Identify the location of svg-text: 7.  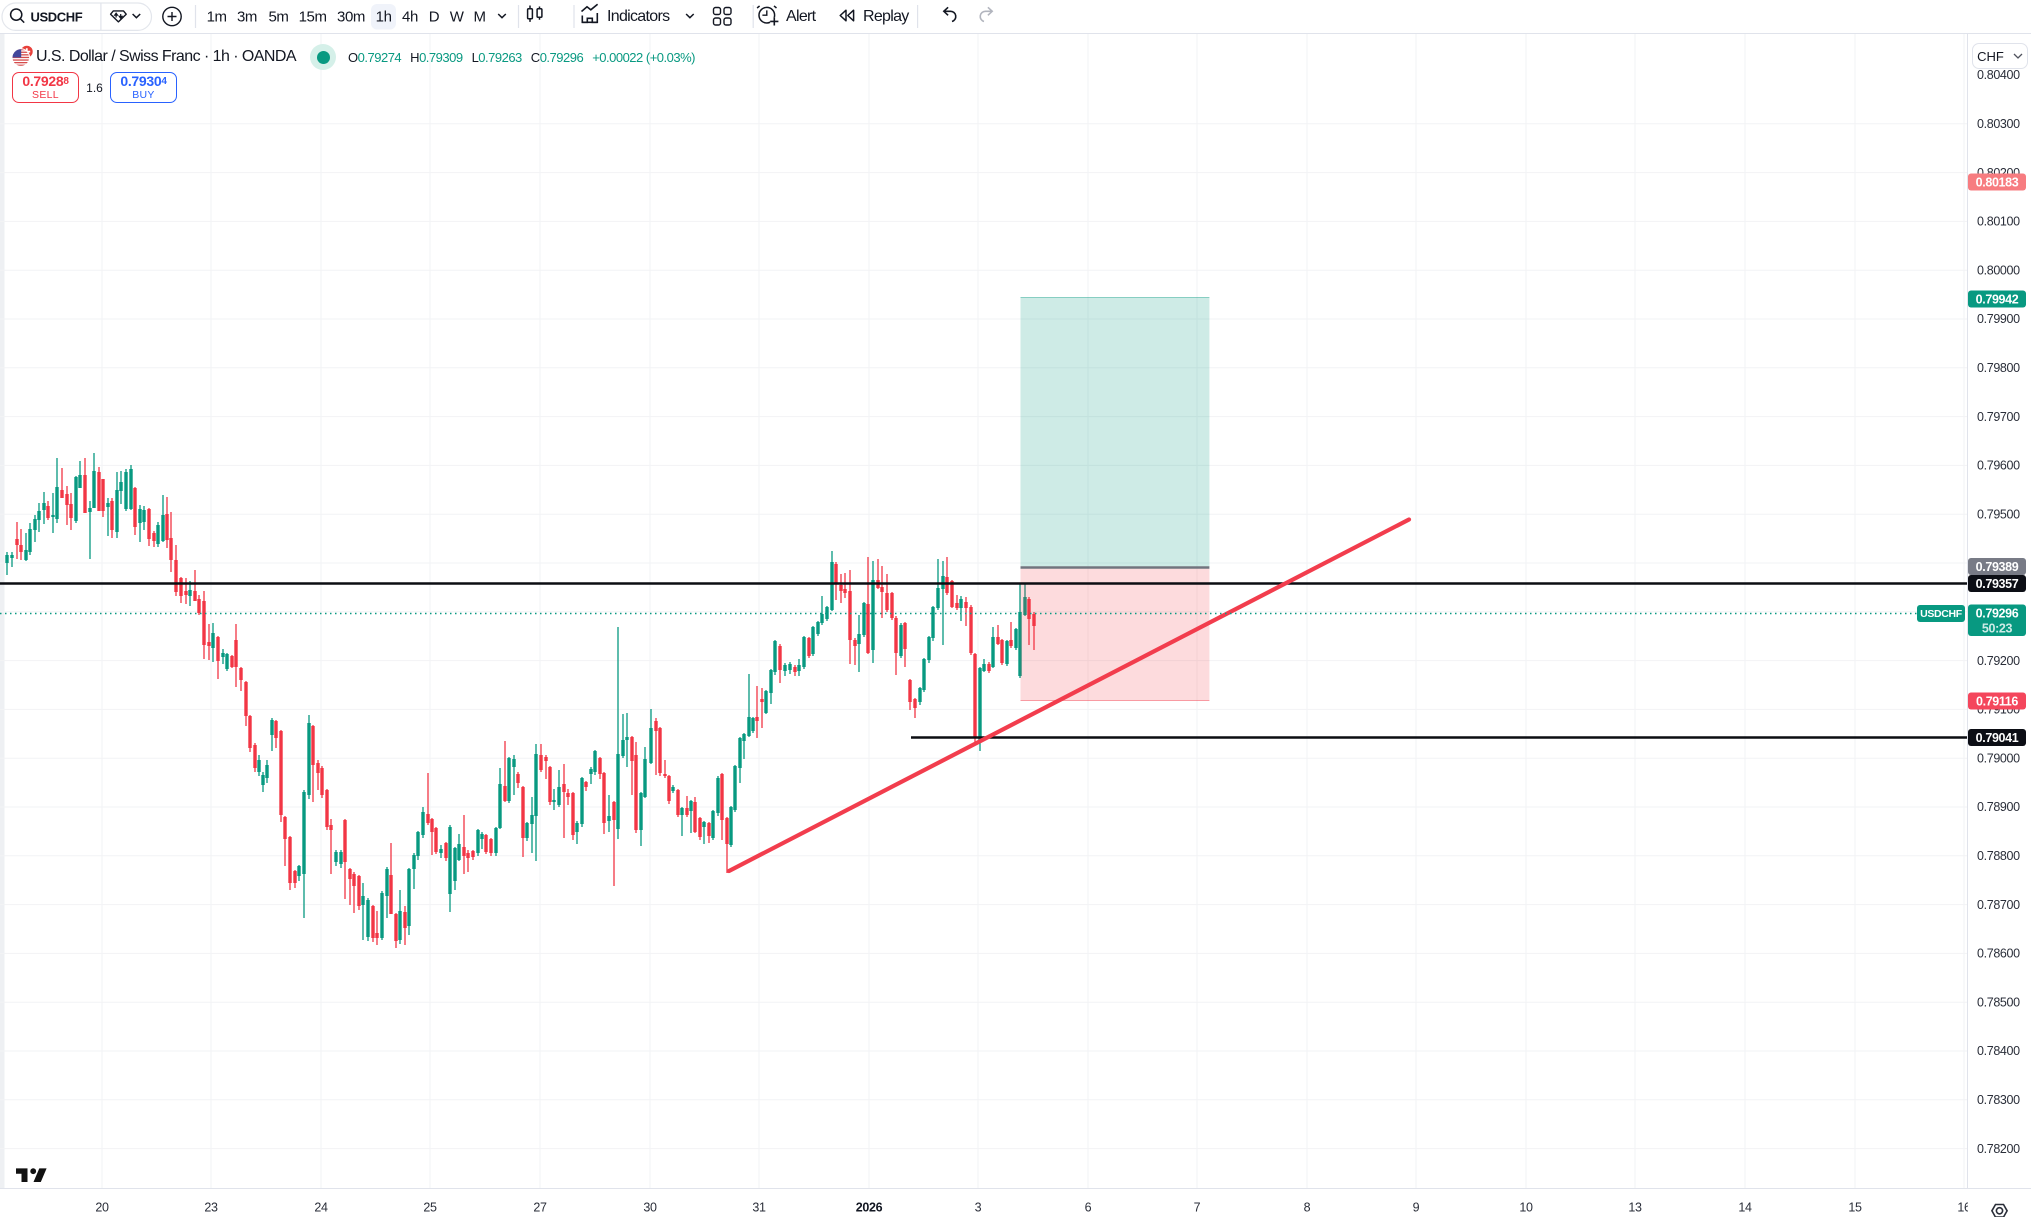
(1197, 1208).